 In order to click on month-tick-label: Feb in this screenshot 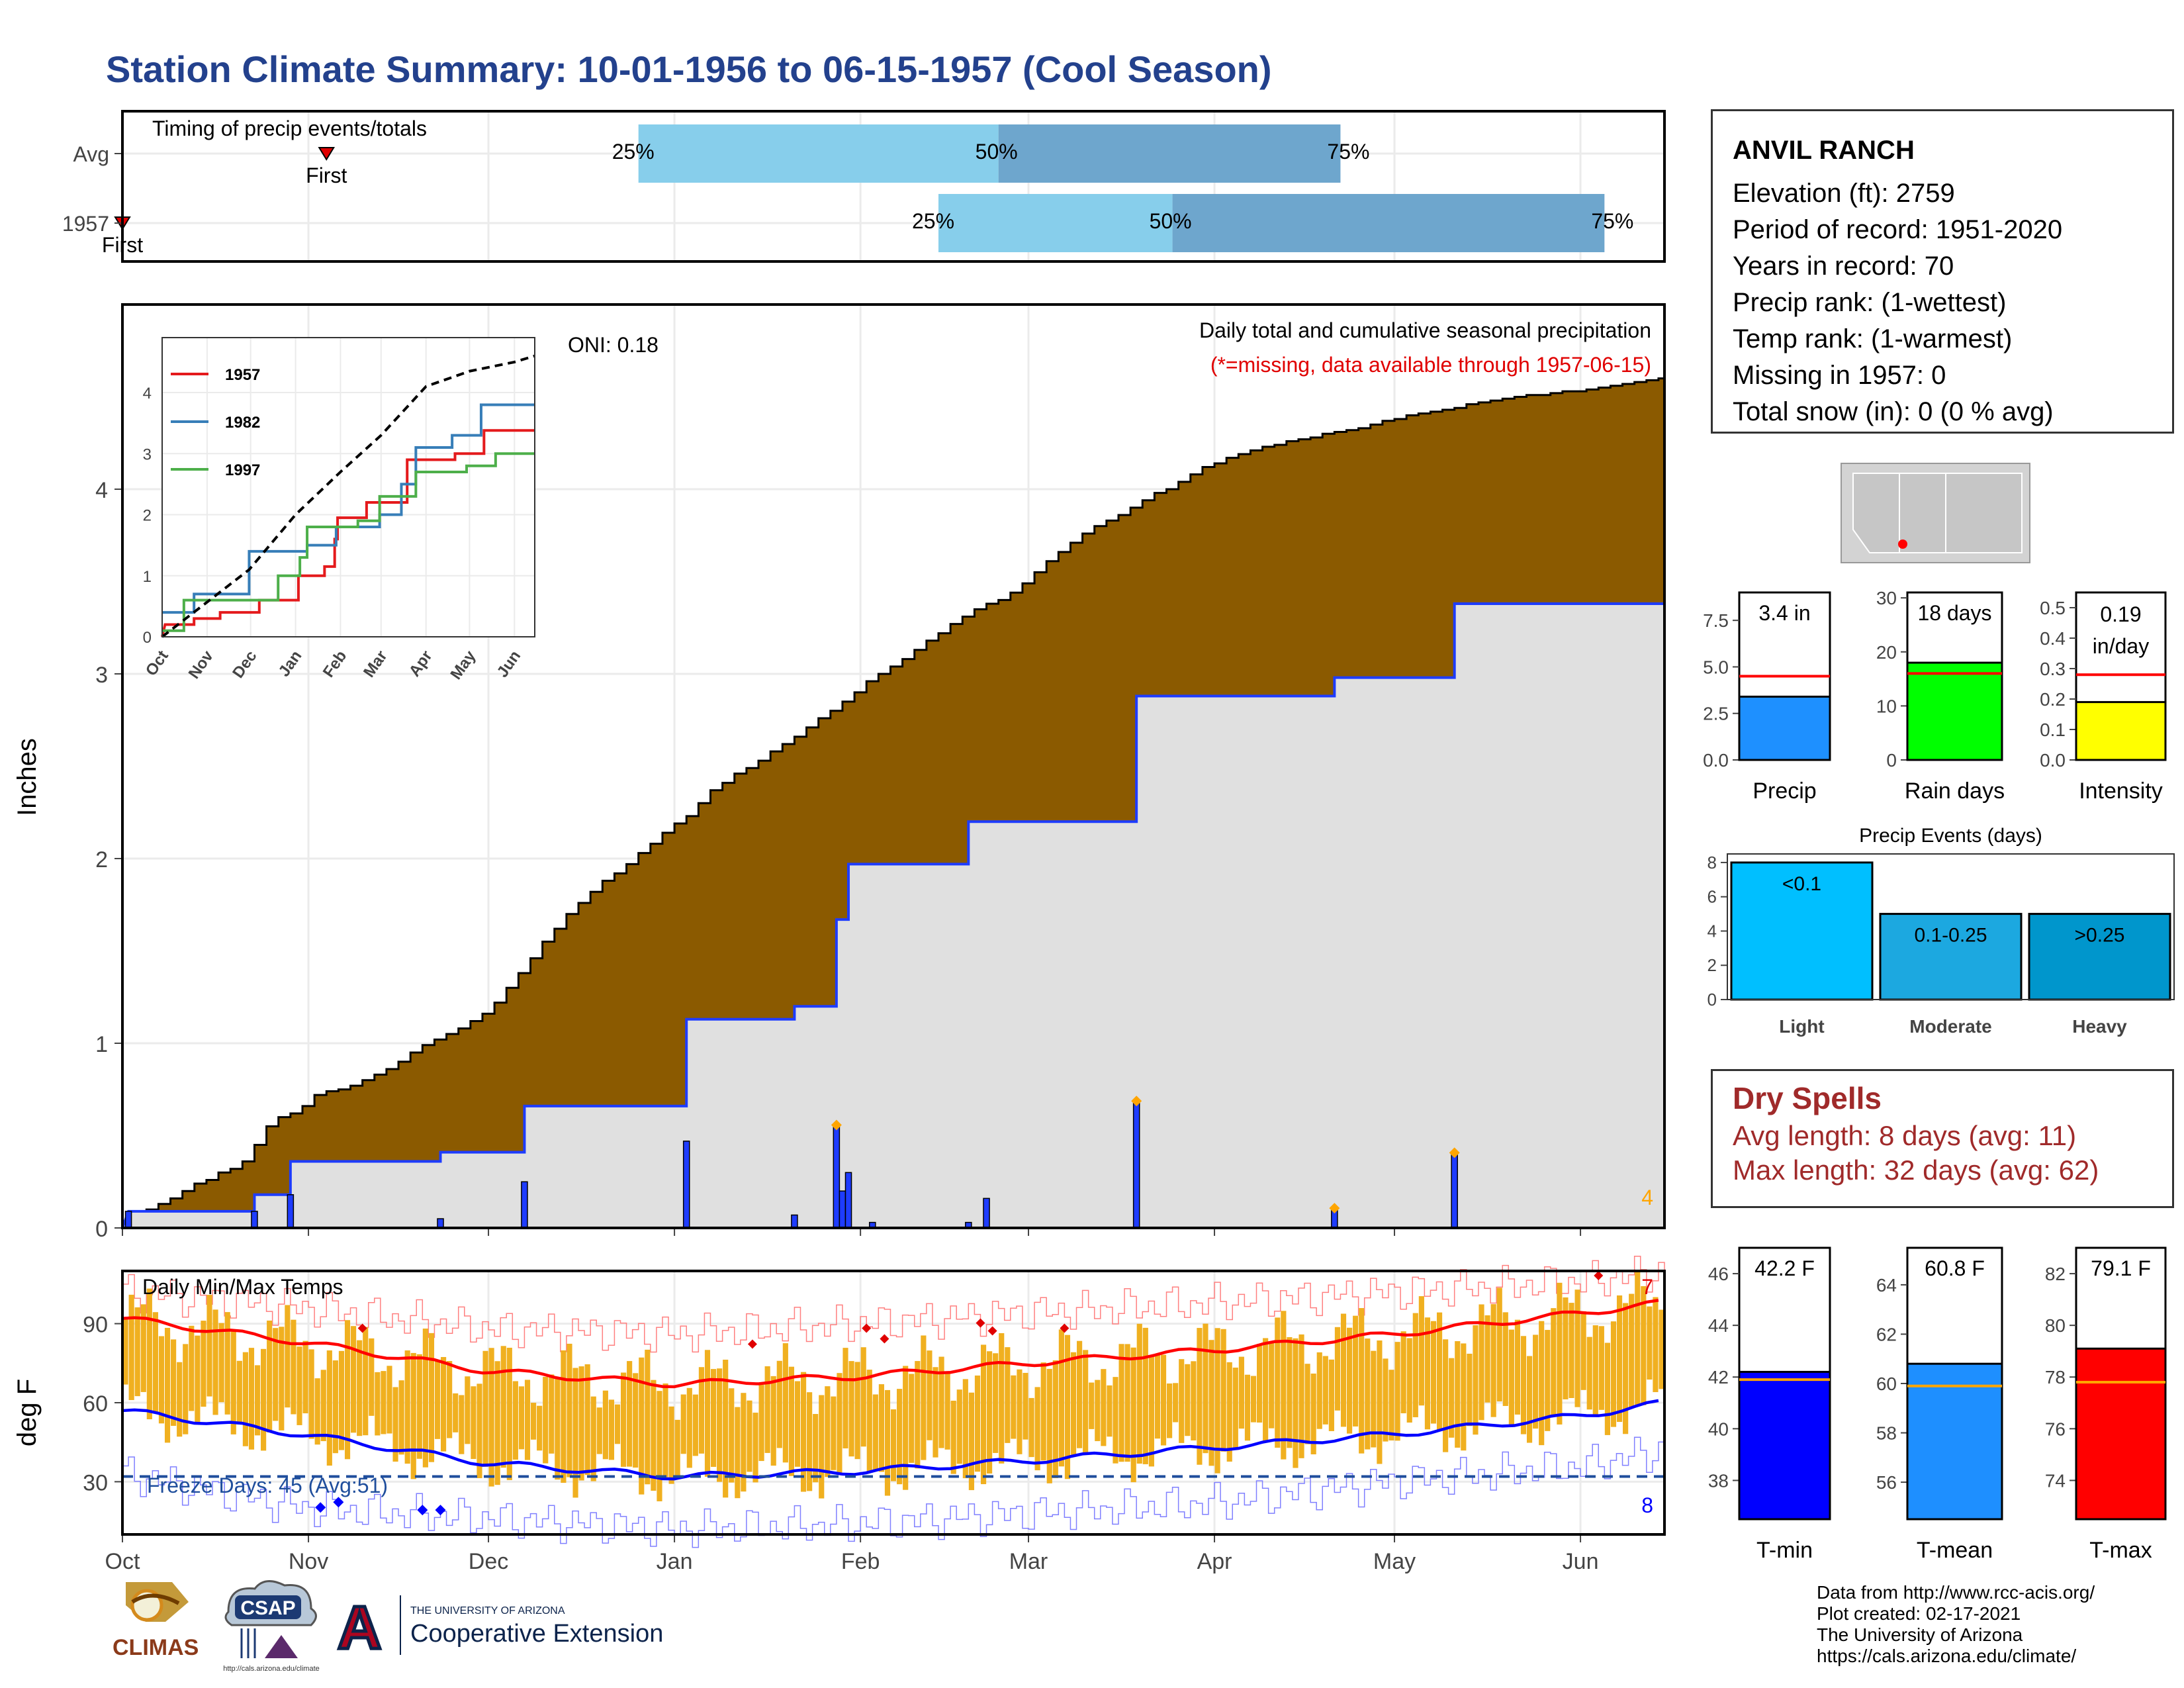, I will do `click(860, 1561)`.